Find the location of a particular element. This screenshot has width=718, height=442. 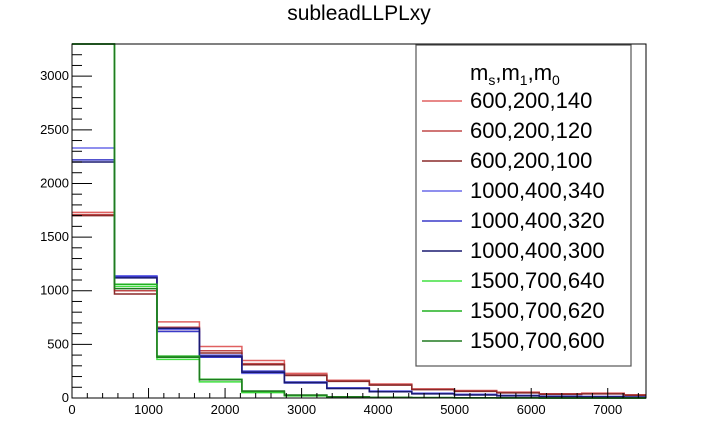

x-tick-label: 4000 is located at coordinates (378, 409).